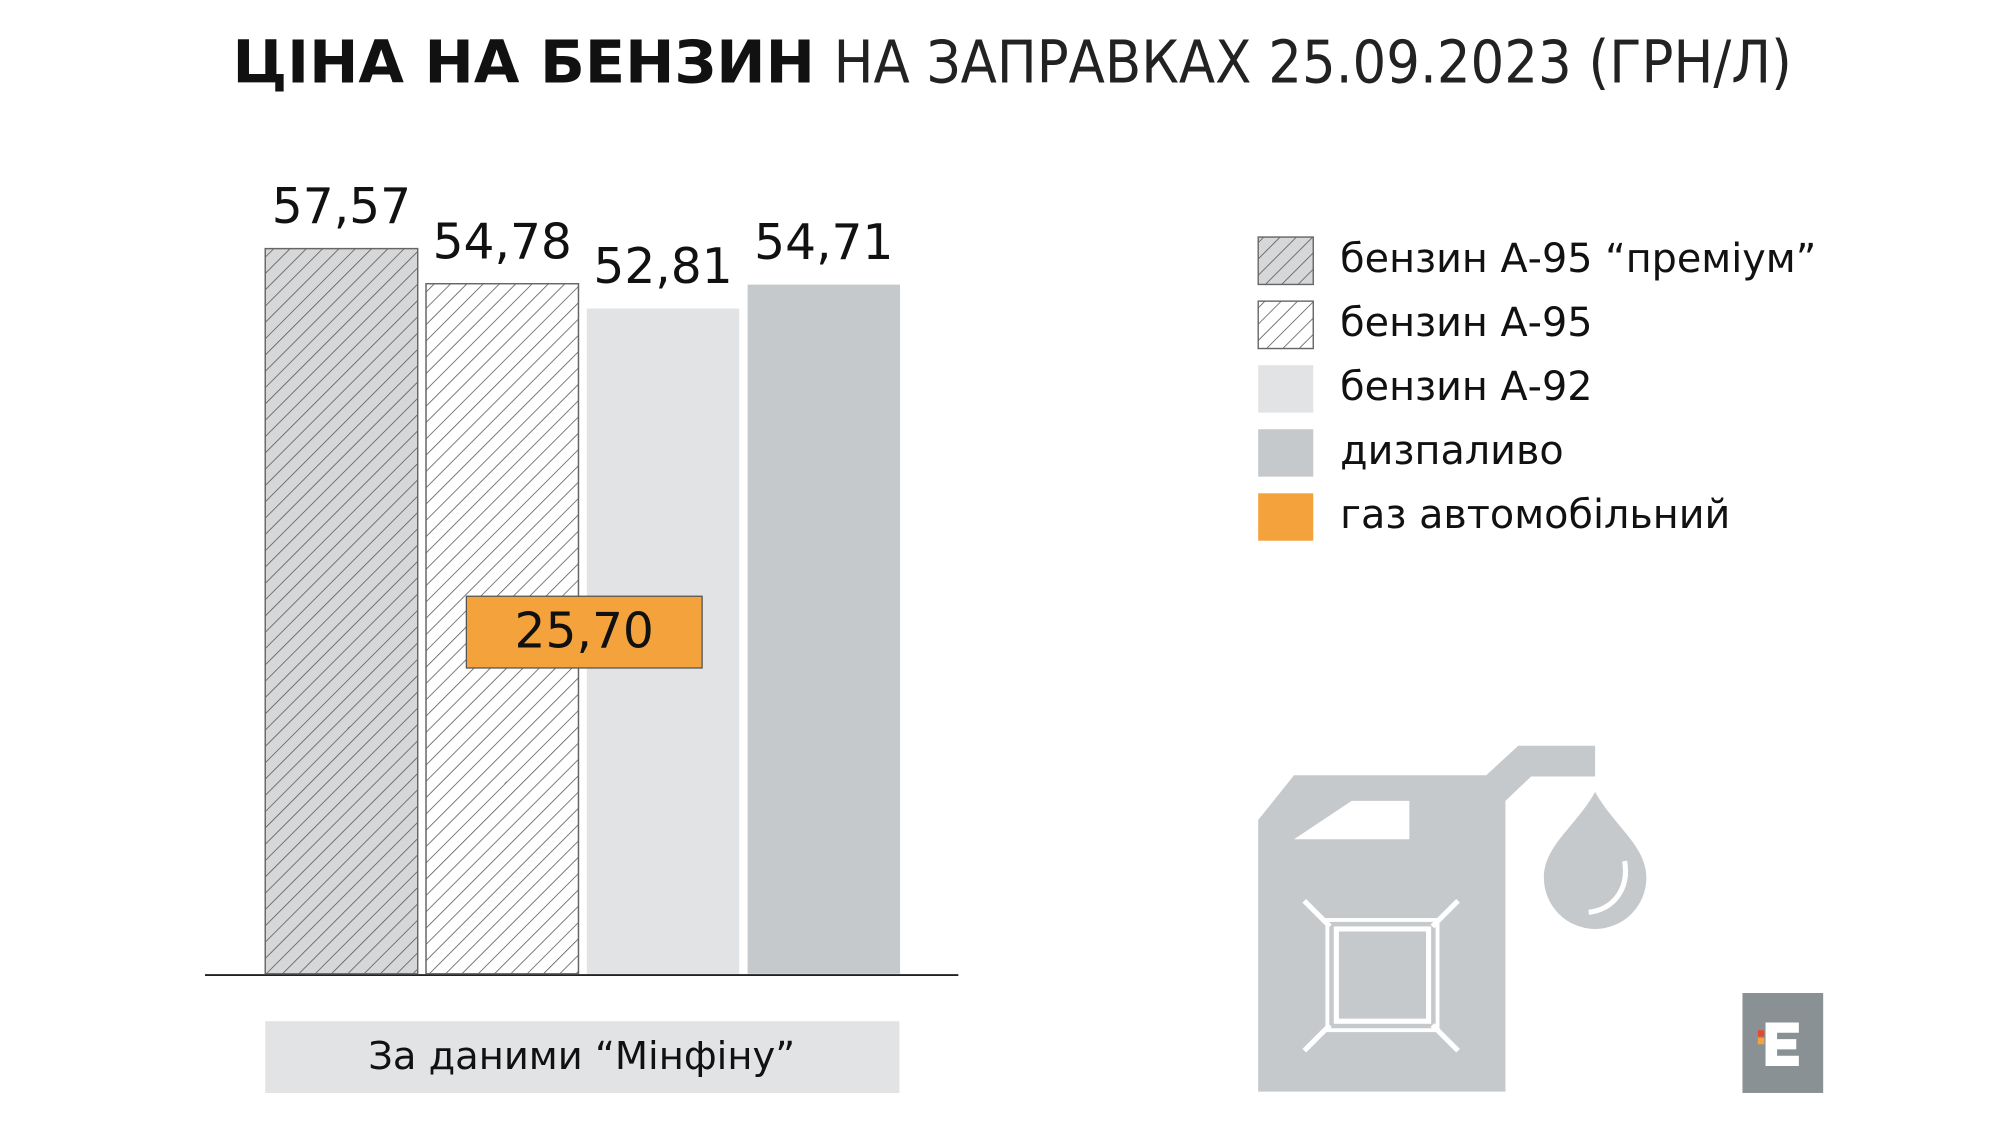 The height and width of the screenshot is (1125, 2000). I want to click on source-note: За даними “Мінфіну”, so click(581, 1056).